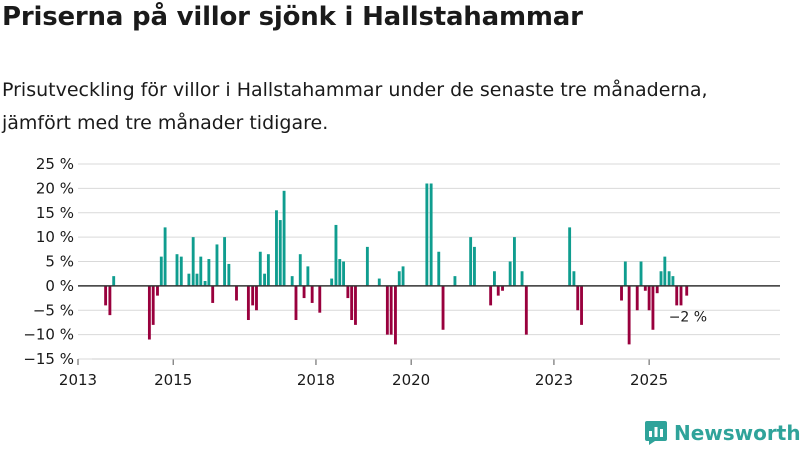 This screenshot has height=450, width=800. I want to click on x-tick-label: 2023, so click(554, 380).